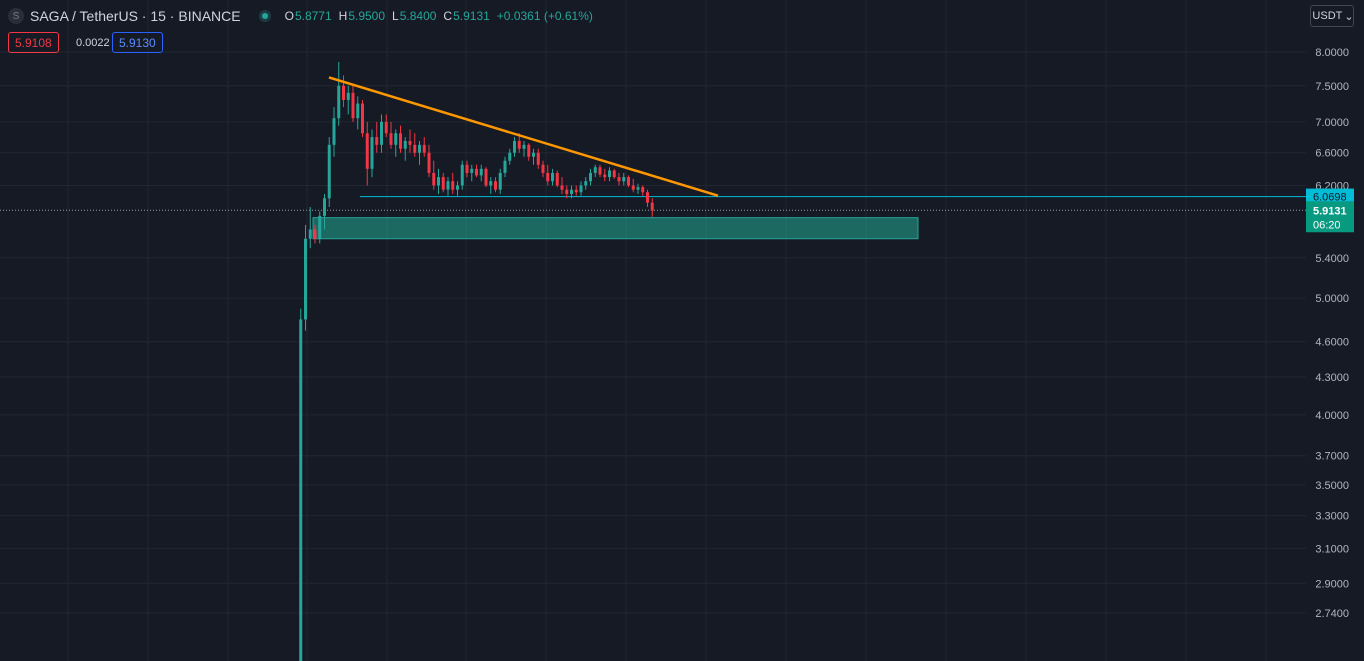 This screenshot has height=661, width=1364. Describe the element at coordinates (414, 16) in the screenshot. I see `ohlc-low: L5.8400` at that location.